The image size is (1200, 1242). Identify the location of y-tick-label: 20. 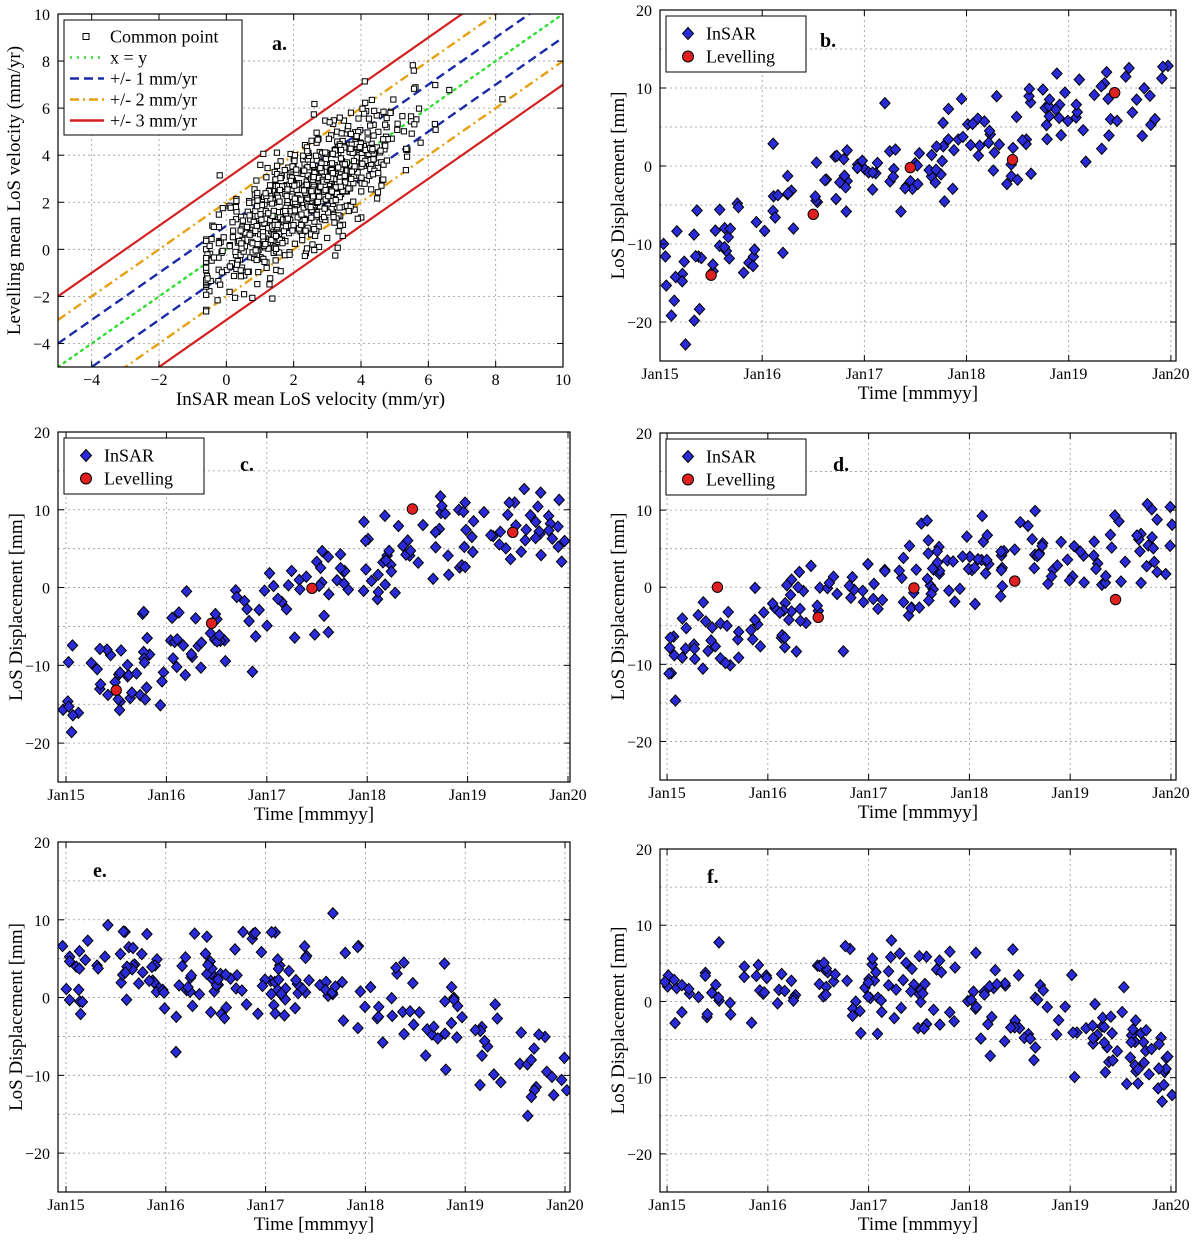
(42, 843).